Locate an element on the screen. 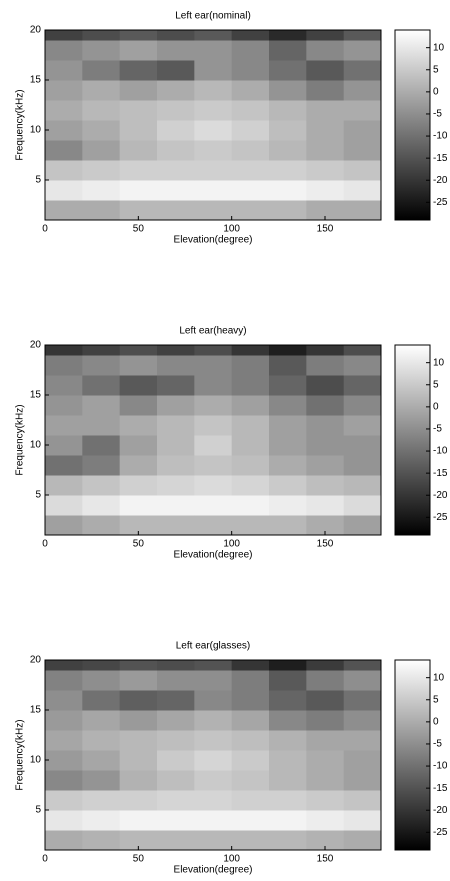 The image size is (450, 881). x-axis-label: Elevation(degree) is located at coordinates (213, 240).